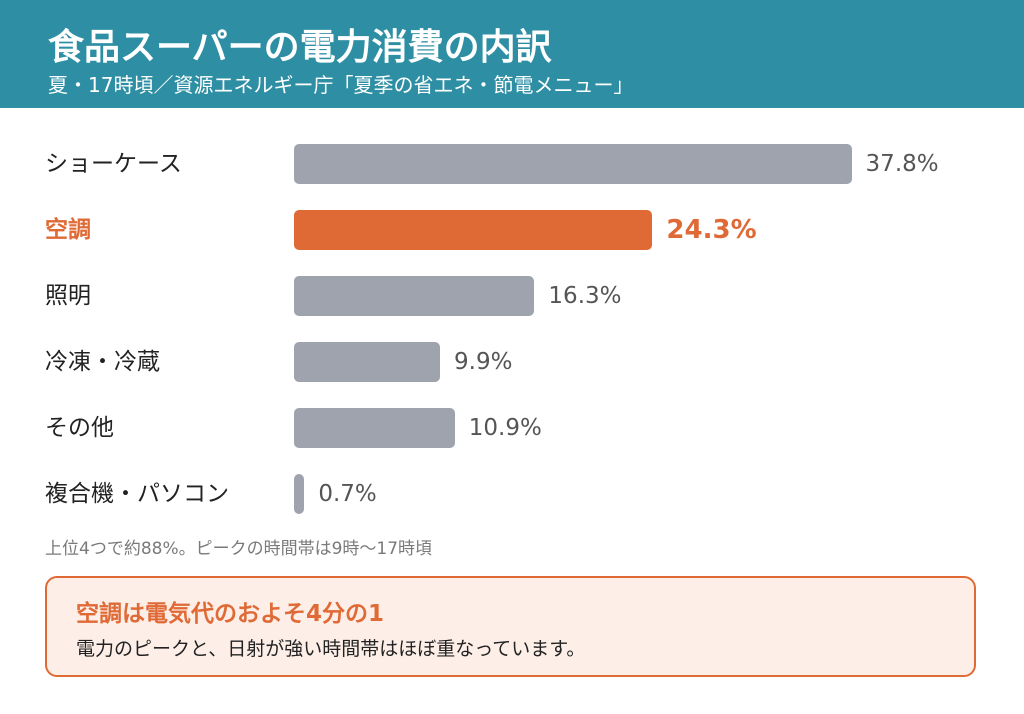 Image resolution: width=1024 pixels, height=714 pixels. Describe the element at coordinates (68, 230) in the screenshot. I see `category-label: 空調` at that location.